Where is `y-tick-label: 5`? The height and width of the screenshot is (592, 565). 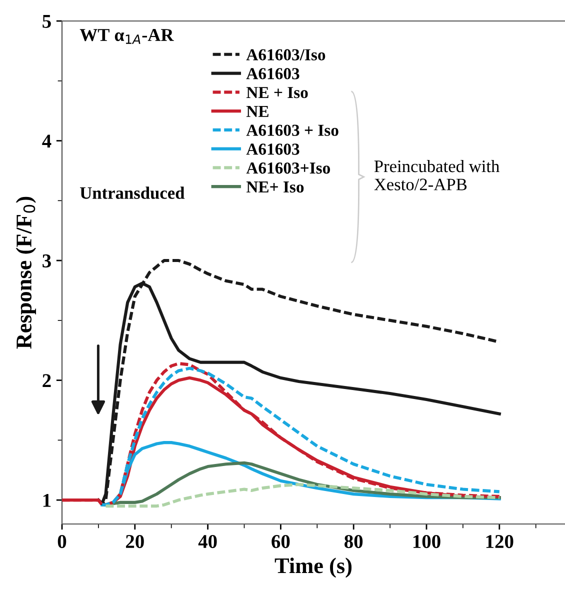
y-tick-label: 5 is located at coordinates (46, 21).